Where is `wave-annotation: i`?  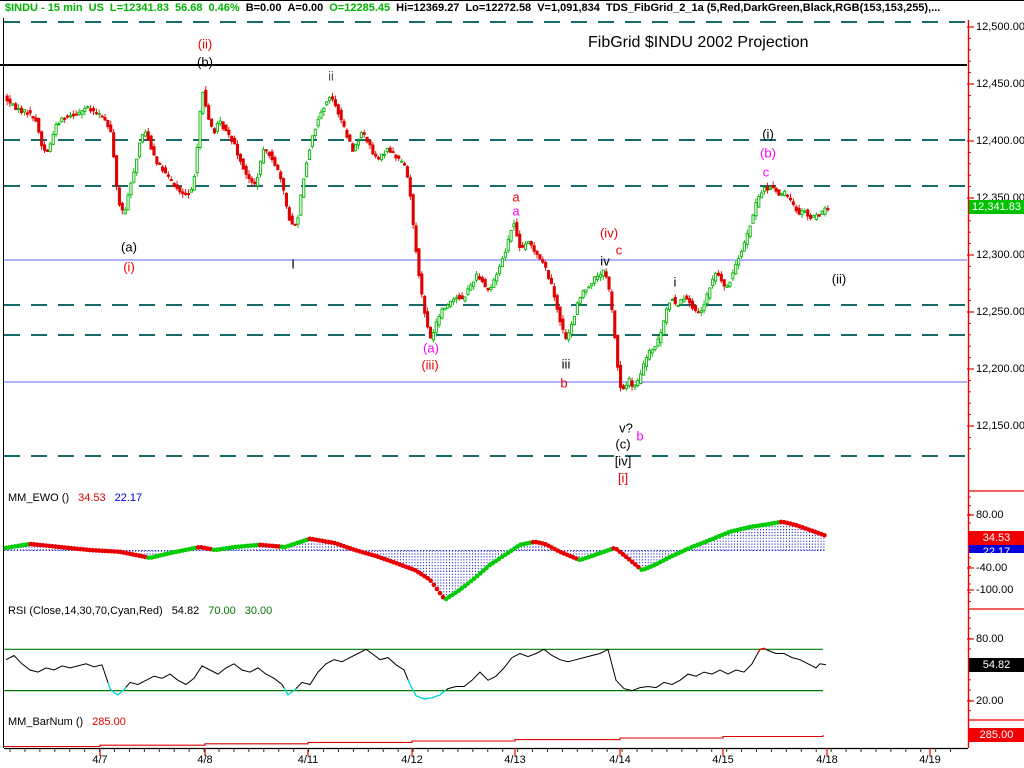 wave-annotation: i is located at coordinates (675, 282).